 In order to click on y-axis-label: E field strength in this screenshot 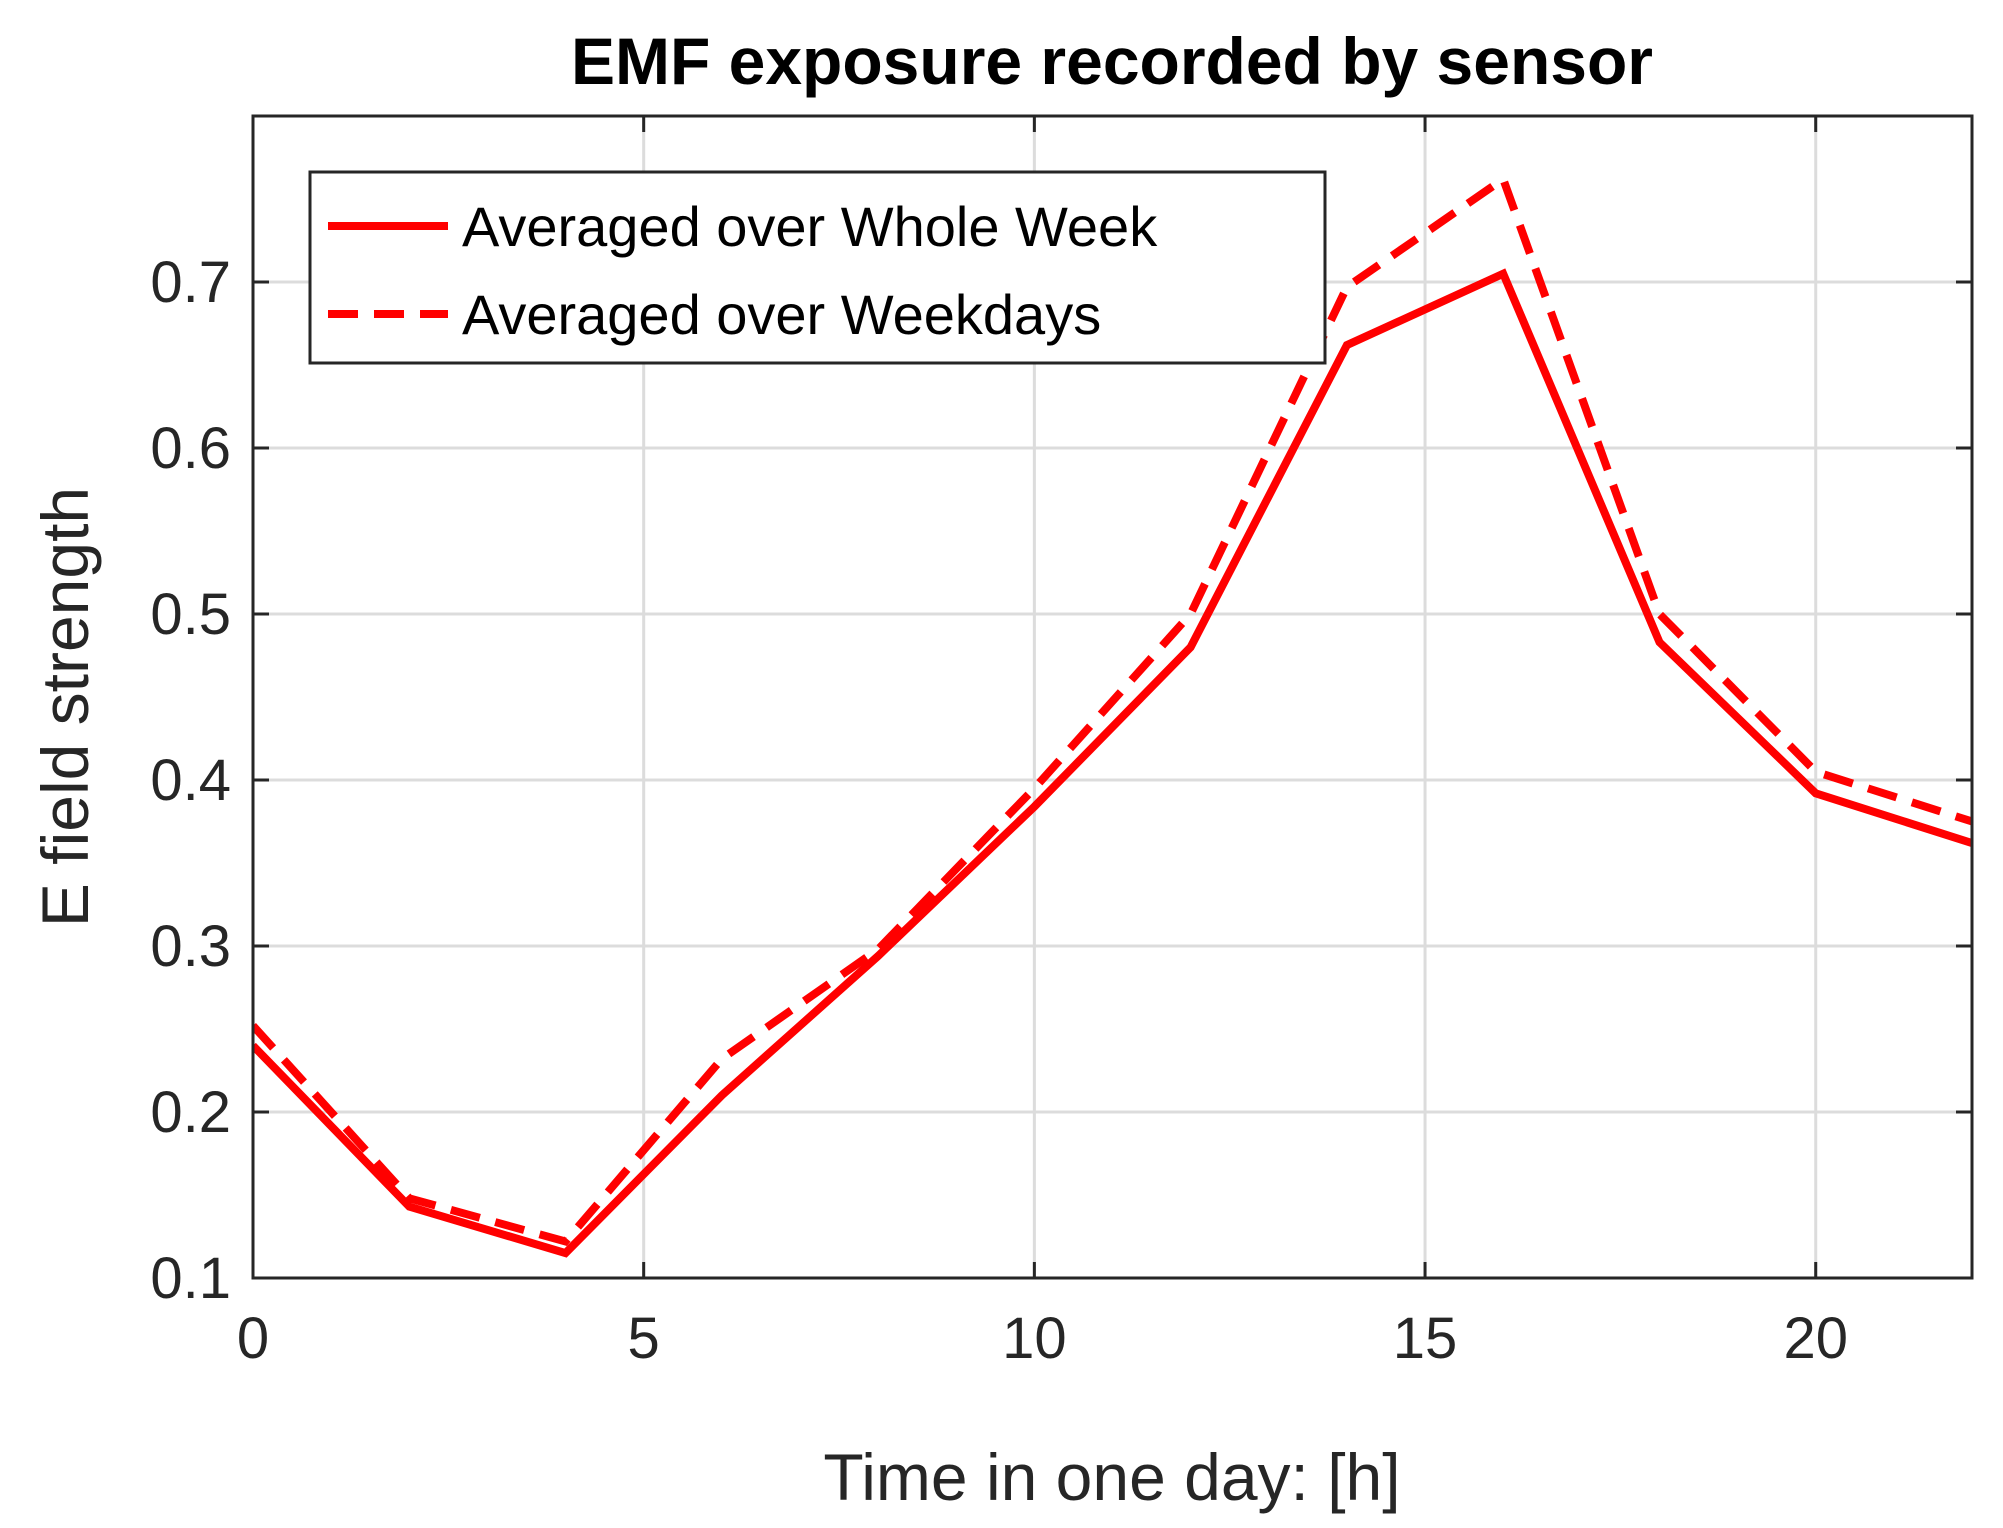, I will do `click(65, 707)`.